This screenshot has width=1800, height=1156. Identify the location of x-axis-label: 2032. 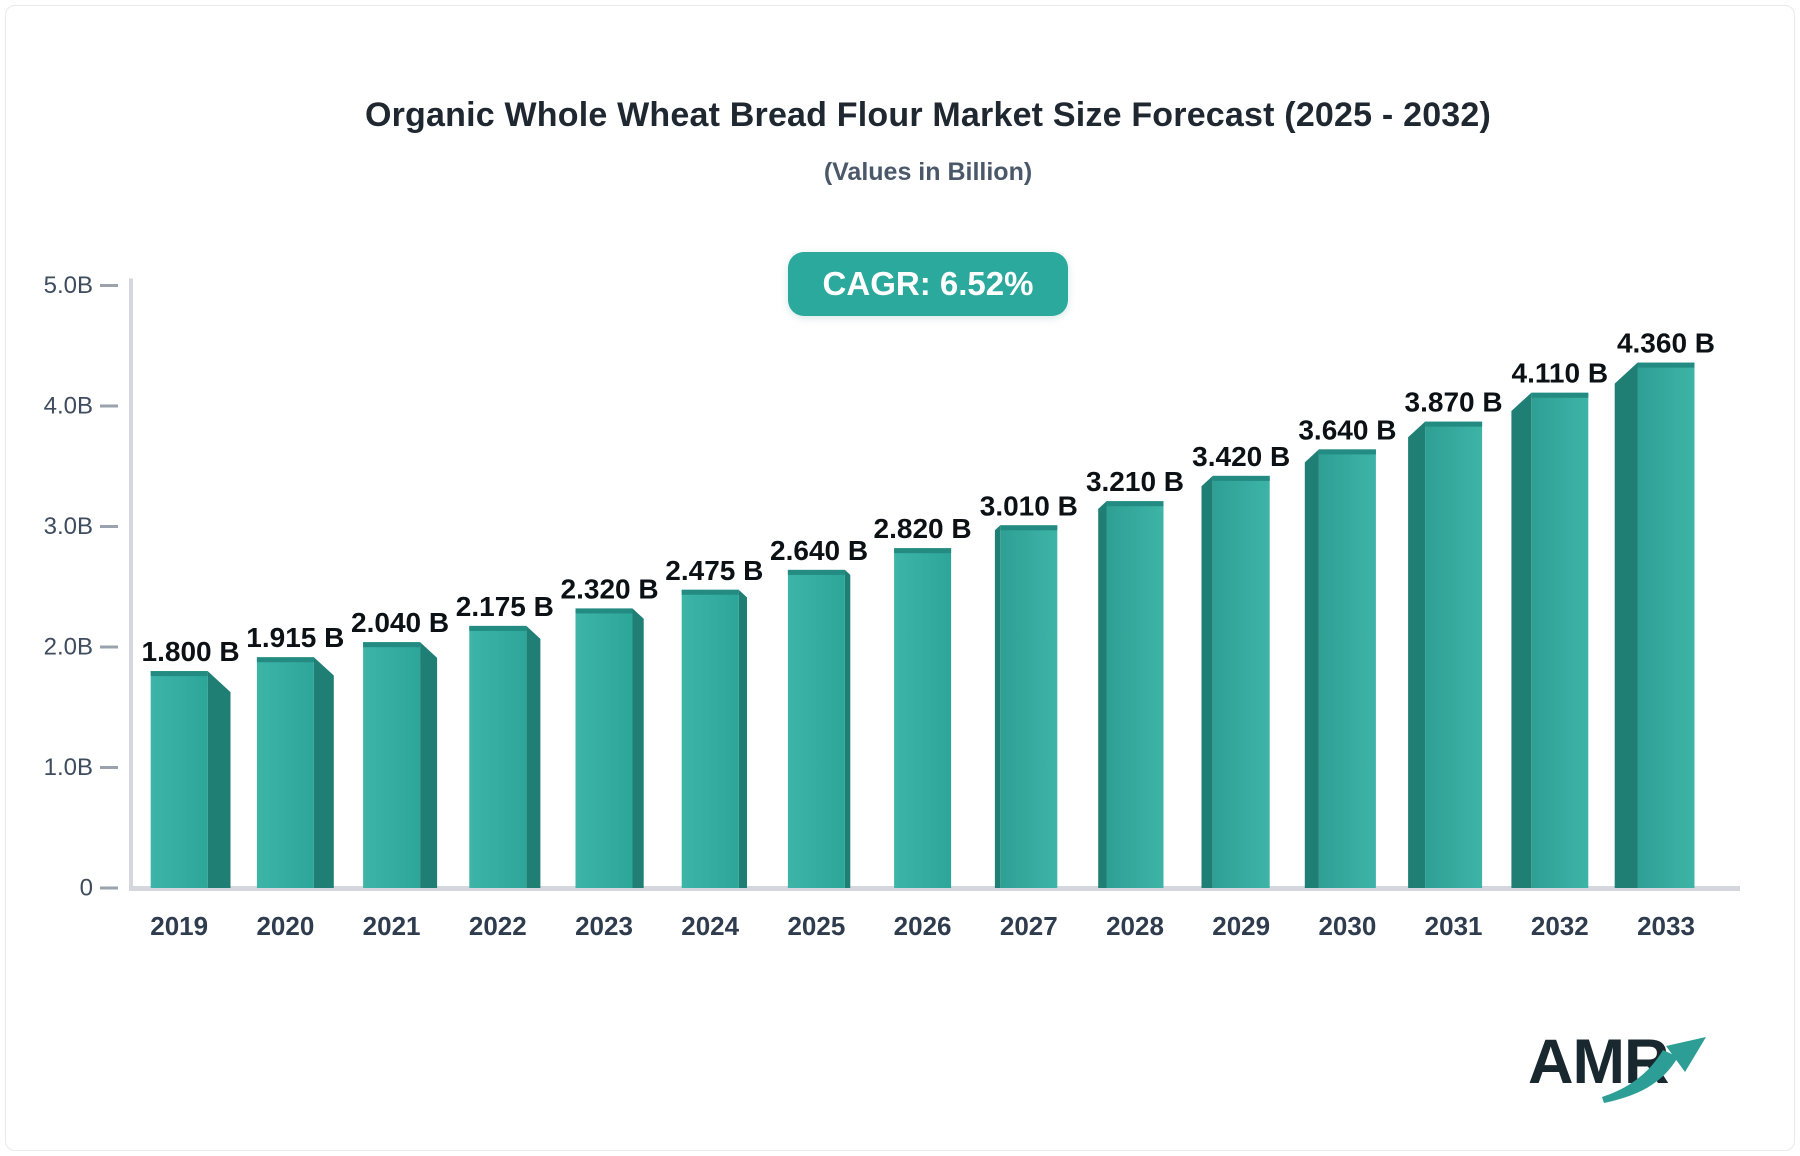
(1560, 926).